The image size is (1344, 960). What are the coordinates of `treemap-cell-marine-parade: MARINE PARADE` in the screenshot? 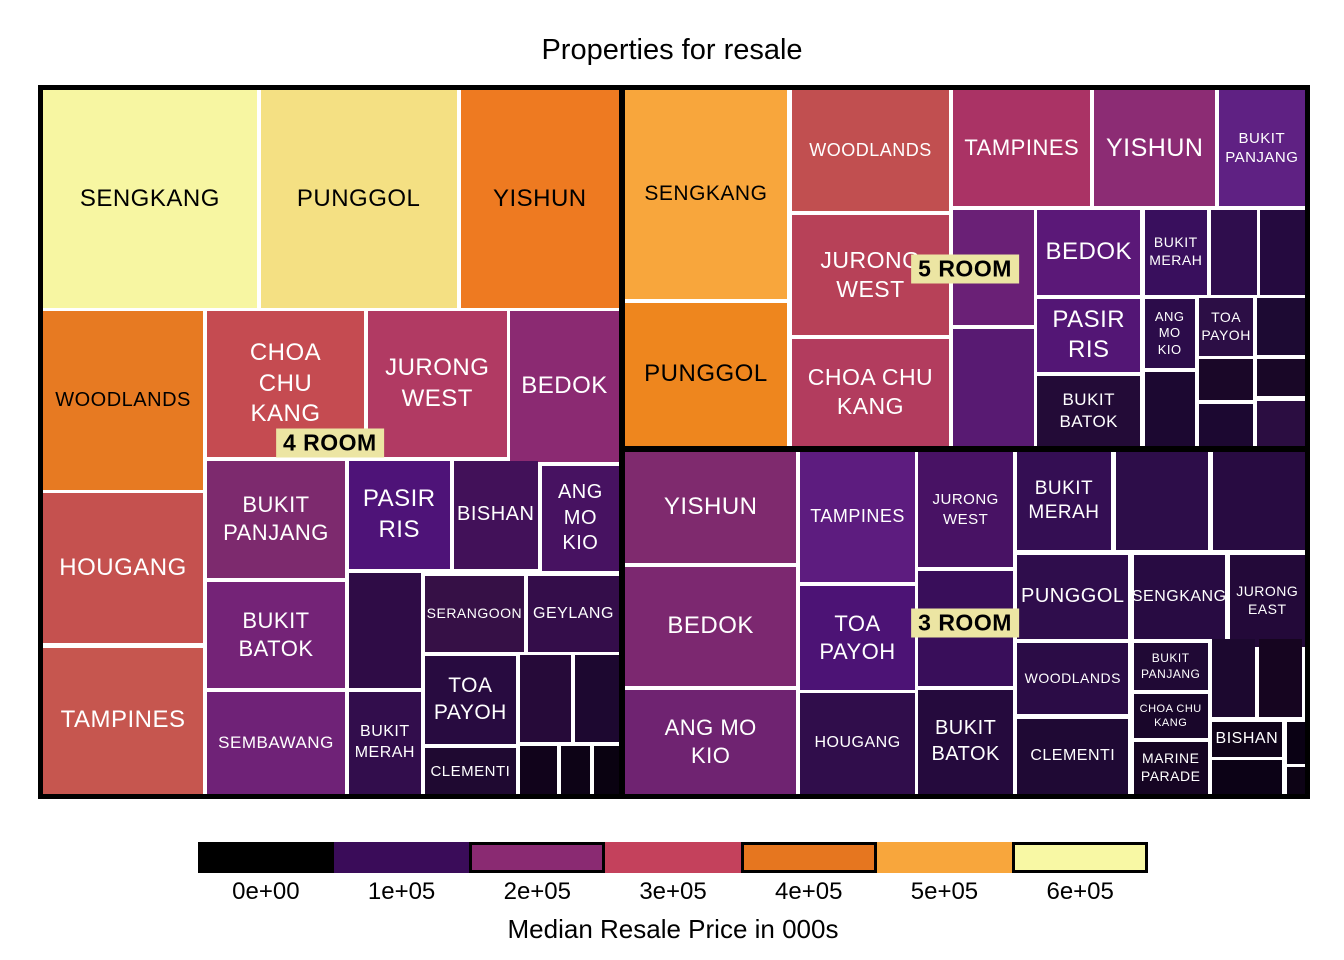 It's located at (1170, 767).